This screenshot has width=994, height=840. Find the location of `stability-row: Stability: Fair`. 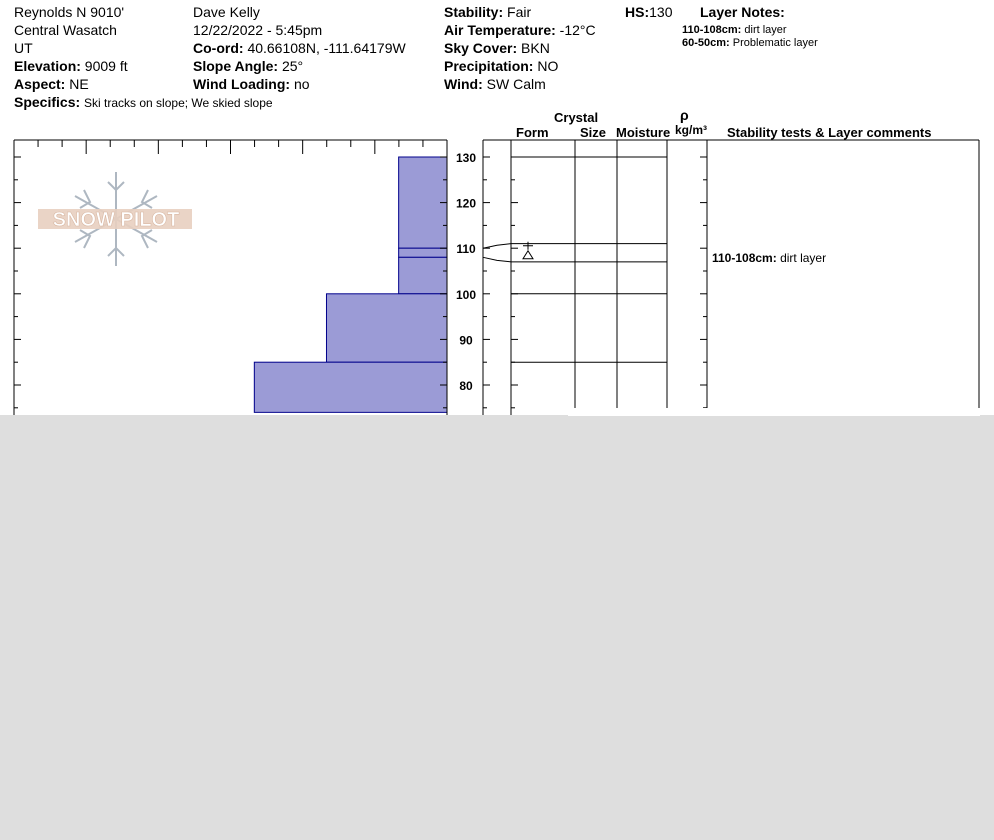

stability-row: Stability: Fair is located at coordinates (487, 12).